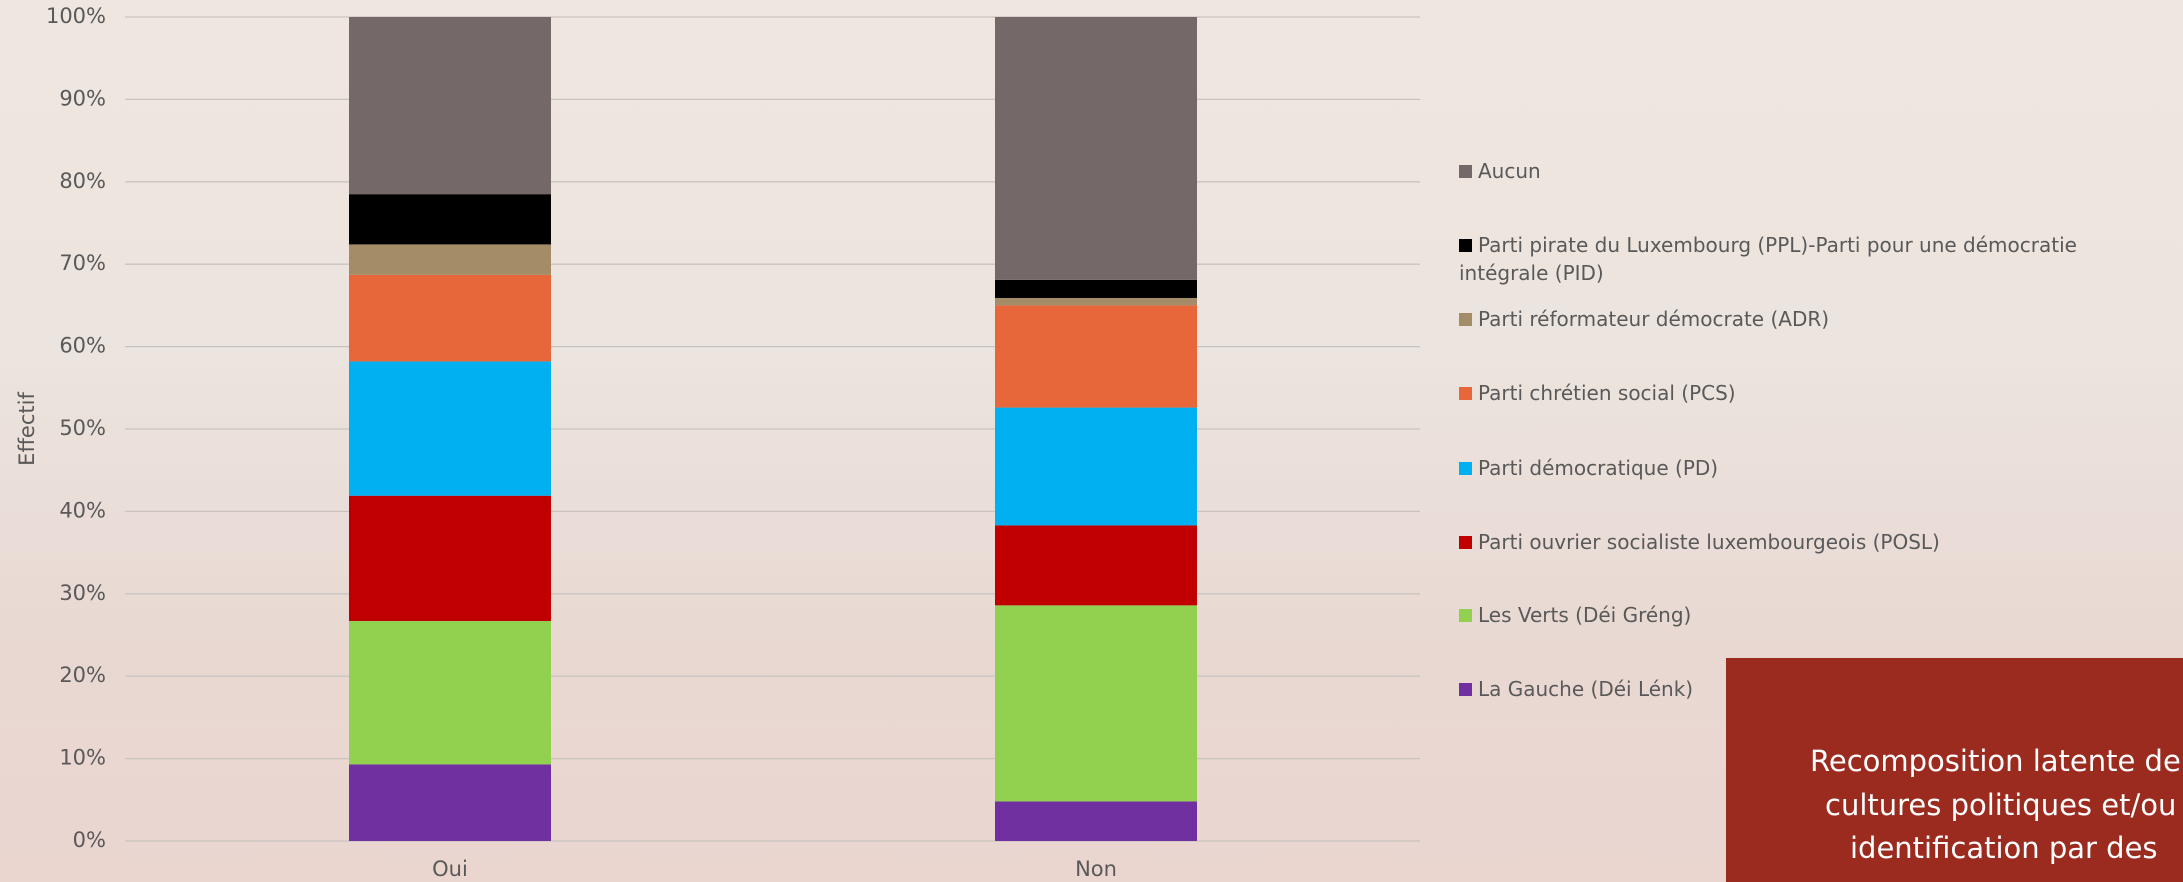 Image resolution: width=2183 pixels, height=882 pixels. What do you see at coordinates (82, 675) in the screenshot?
I see `y-tick-label: 20%` at bounding box center [82, 675].